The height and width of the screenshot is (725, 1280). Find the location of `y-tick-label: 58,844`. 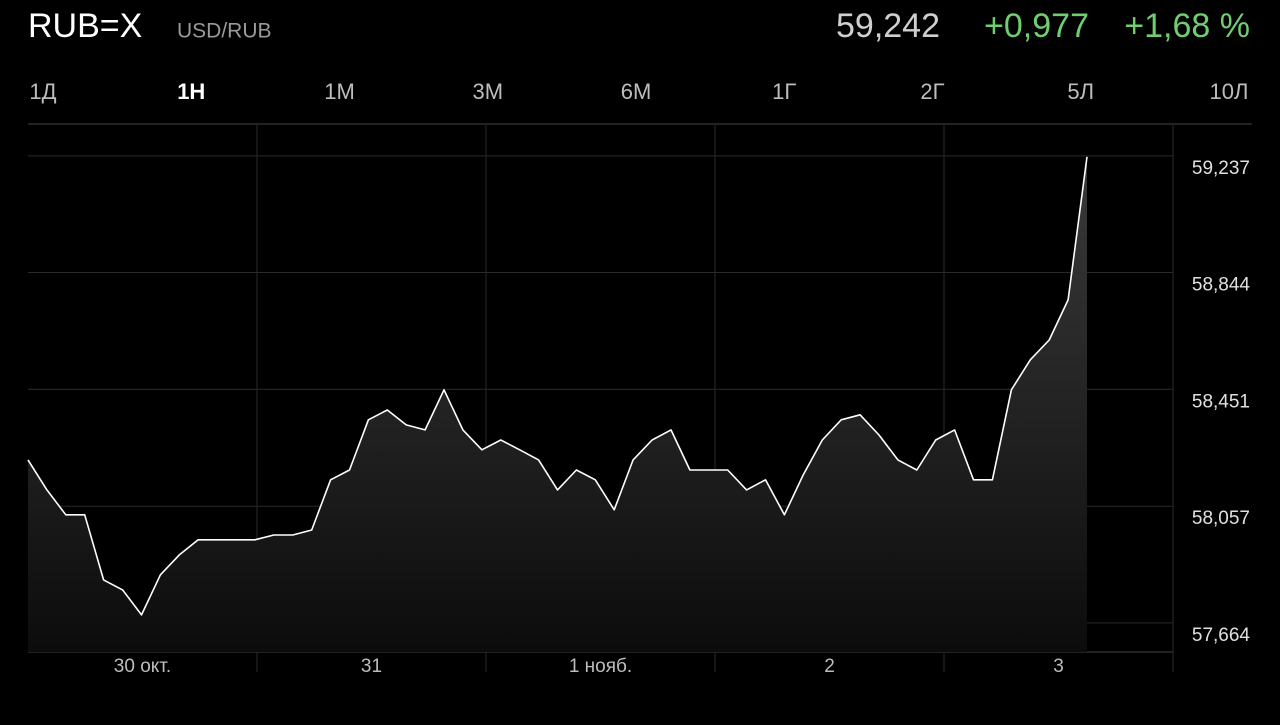

y-tick-label: 58,844 is located at coordinates (1221, 285).